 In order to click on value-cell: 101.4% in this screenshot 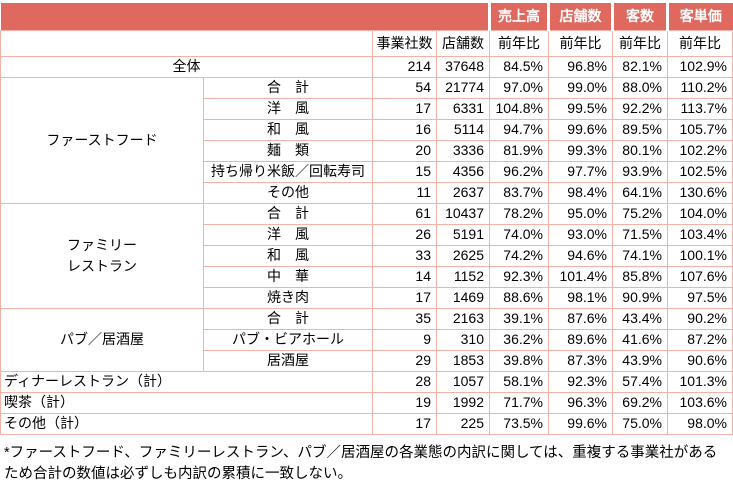, I will do `click(580, 276)`.